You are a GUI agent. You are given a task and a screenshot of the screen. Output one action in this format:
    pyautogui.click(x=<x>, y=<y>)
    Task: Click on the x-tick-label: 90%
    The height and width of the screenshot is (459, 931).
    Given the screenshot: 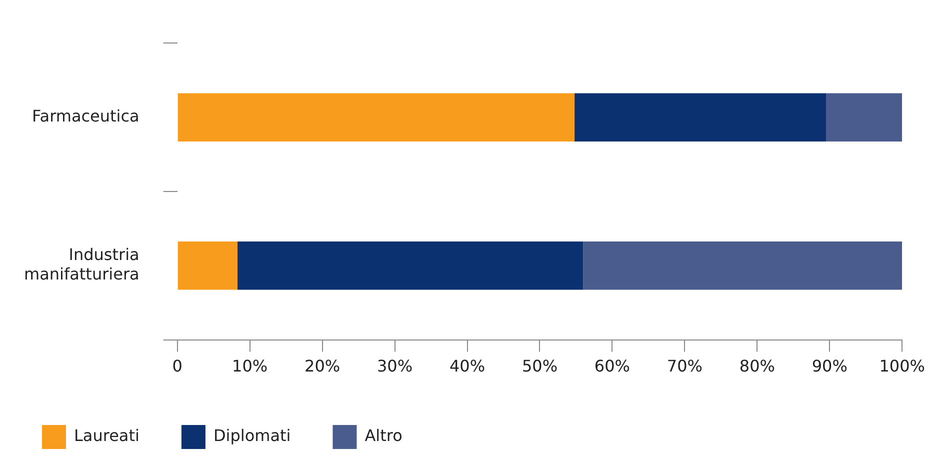 What is the action you would take?
    pyautogui.click(x=830, y=366)
    